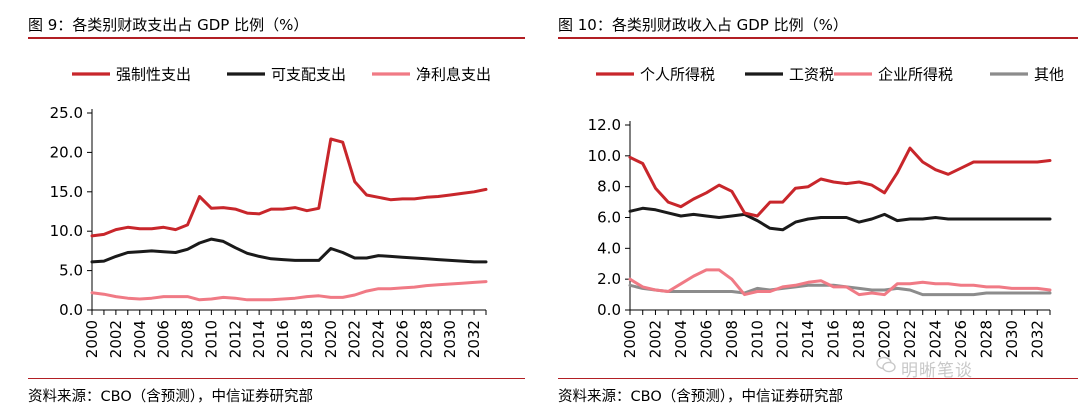 Image resolution: width=1080 pixels, height=413 pixels. I want to click on y-tick-label: 5.0, so click(71, 271).